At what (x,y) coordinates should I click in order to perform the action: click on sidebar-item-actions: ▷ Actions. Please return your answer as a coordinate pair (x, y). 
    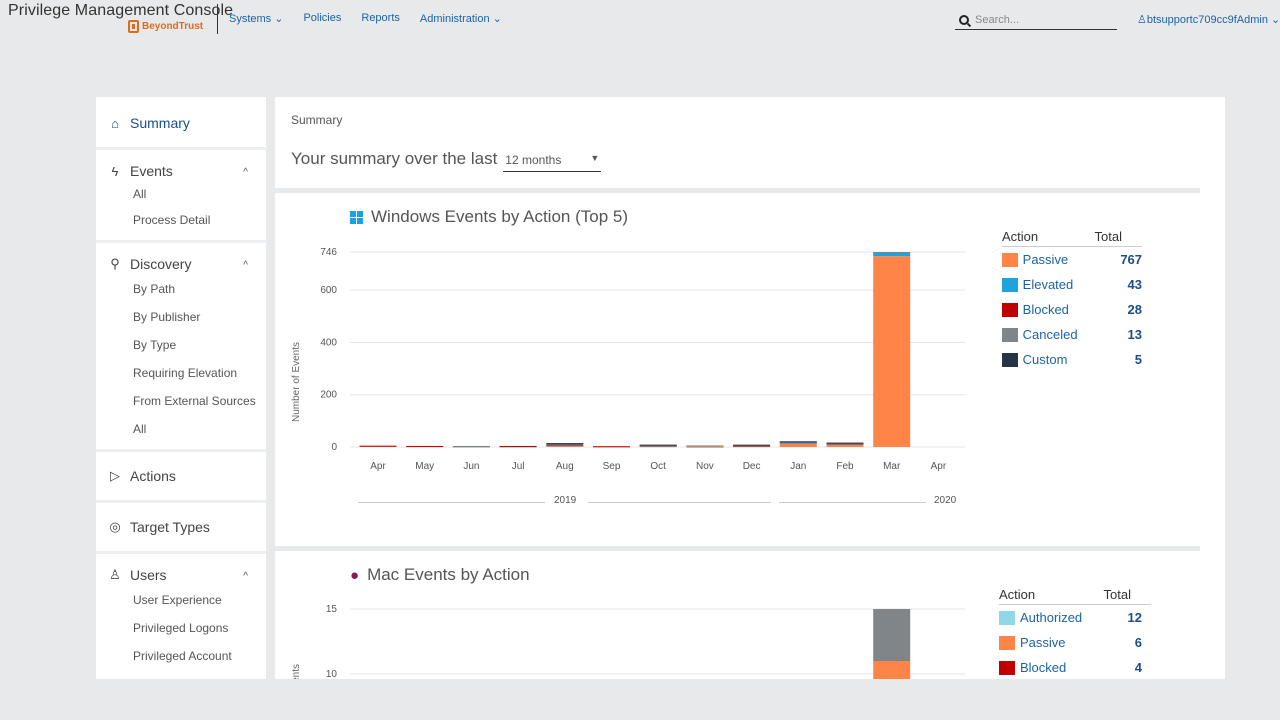
    Looking at the image, I should click on (187, 476).